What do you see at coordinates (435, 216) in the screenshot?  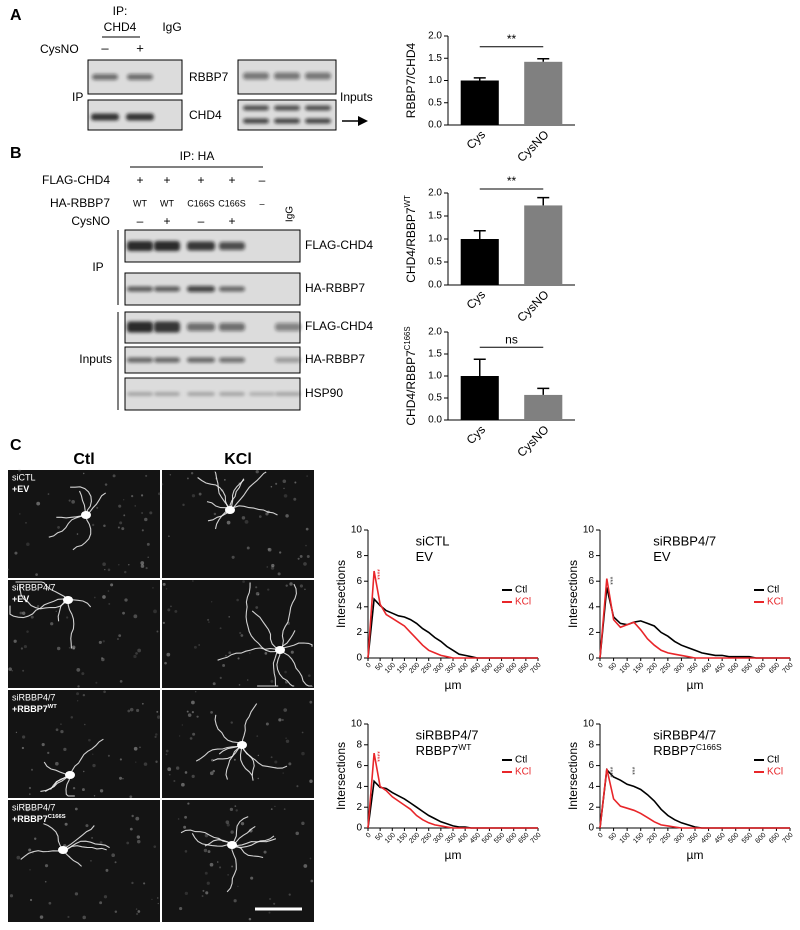 I see `y-tick-label: 1.5` at bounding box center [435, 216].